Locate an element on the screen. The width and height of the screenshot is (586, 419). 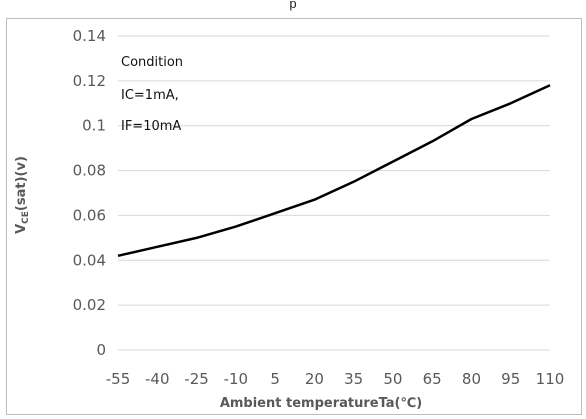
x-tick-label: -10 is located at coordinates (236, 379).